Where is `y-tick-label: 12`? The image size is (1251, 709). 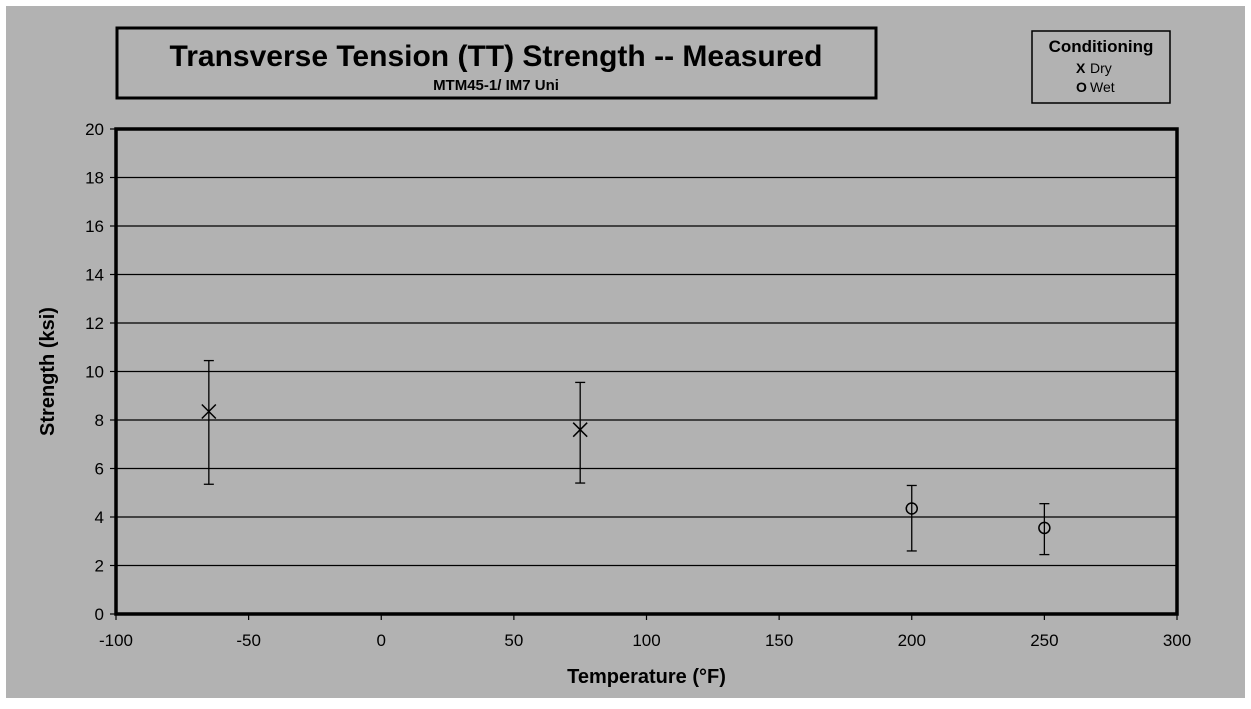
y-tick-label: 12 is located at coordinates (94, 323).